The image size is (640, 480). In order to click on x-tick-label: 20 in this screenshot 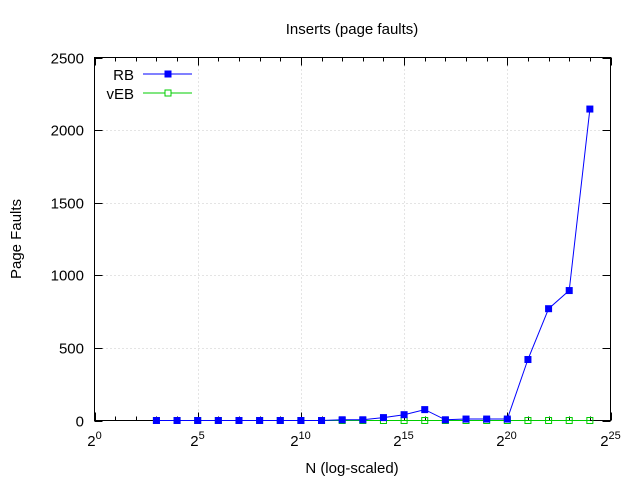, I will do `click(94, 440)`.